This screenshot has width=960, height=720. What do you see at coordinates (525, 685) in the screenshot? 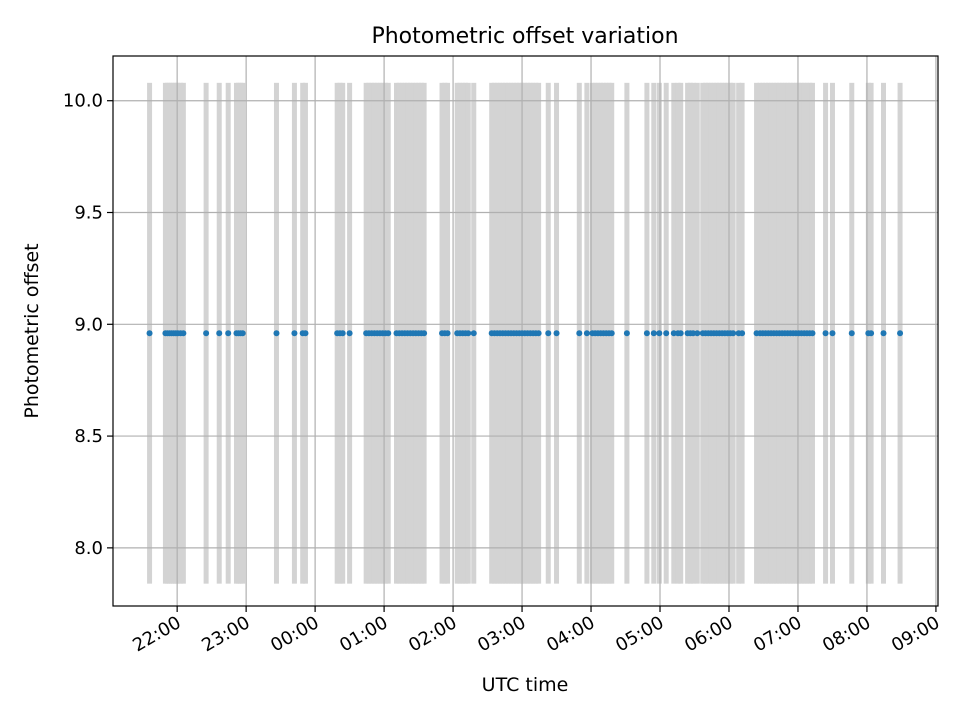
I see `x-axis-label: UTC time` at bounding box center [525, 685].